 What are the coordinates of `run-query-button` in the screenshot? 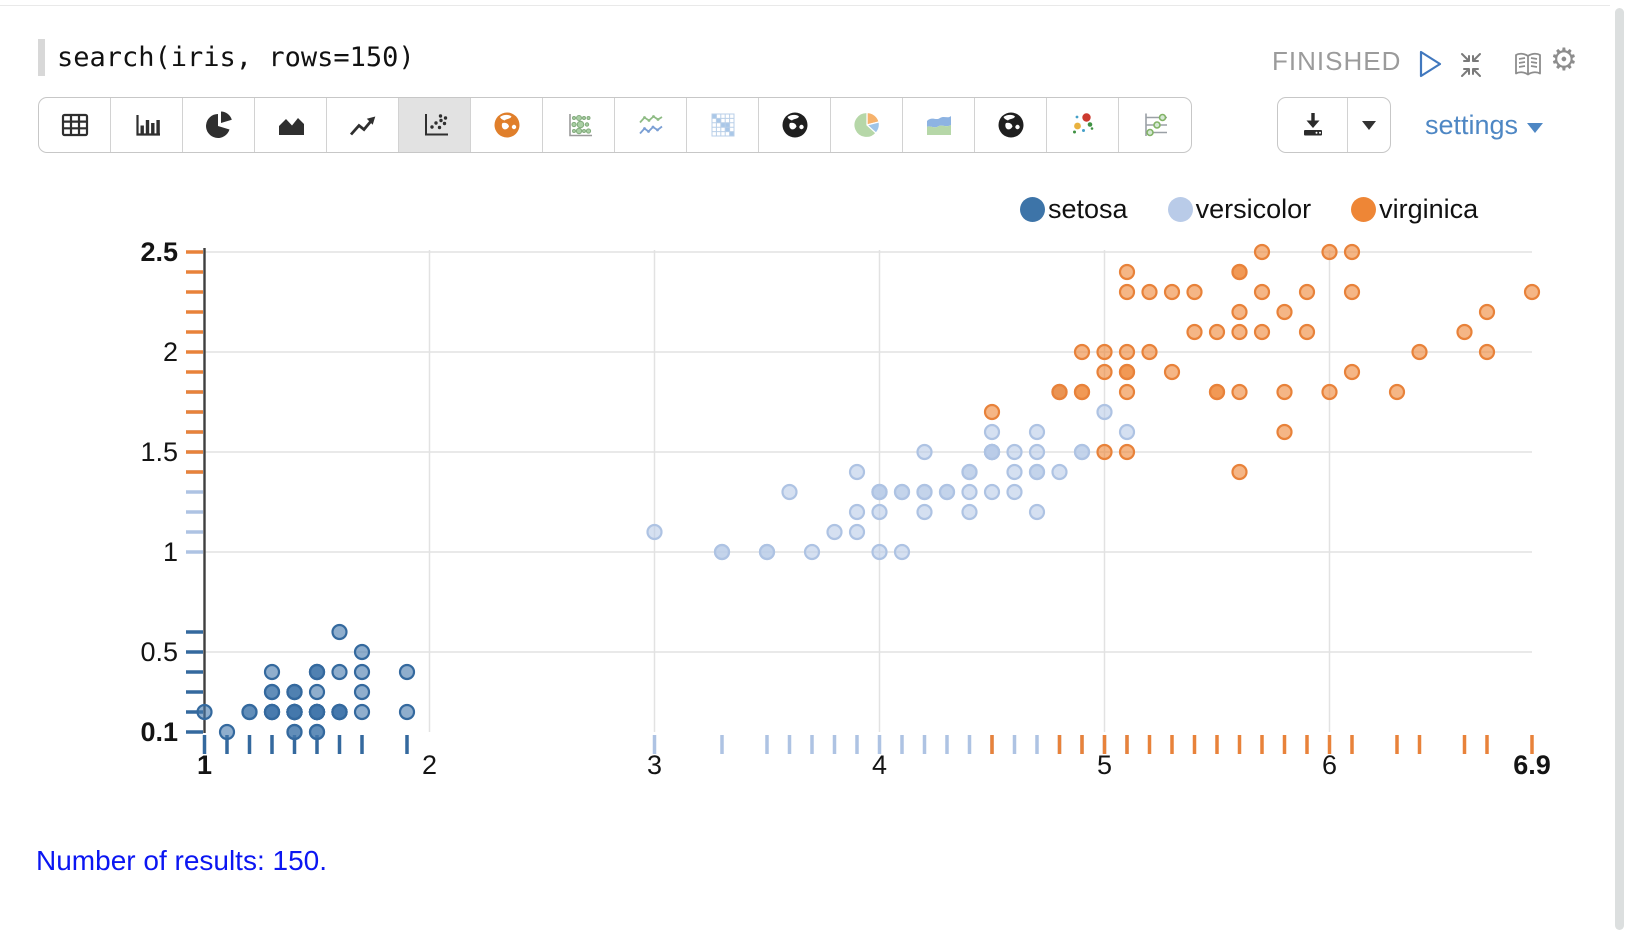 It's located at (1430, 66).